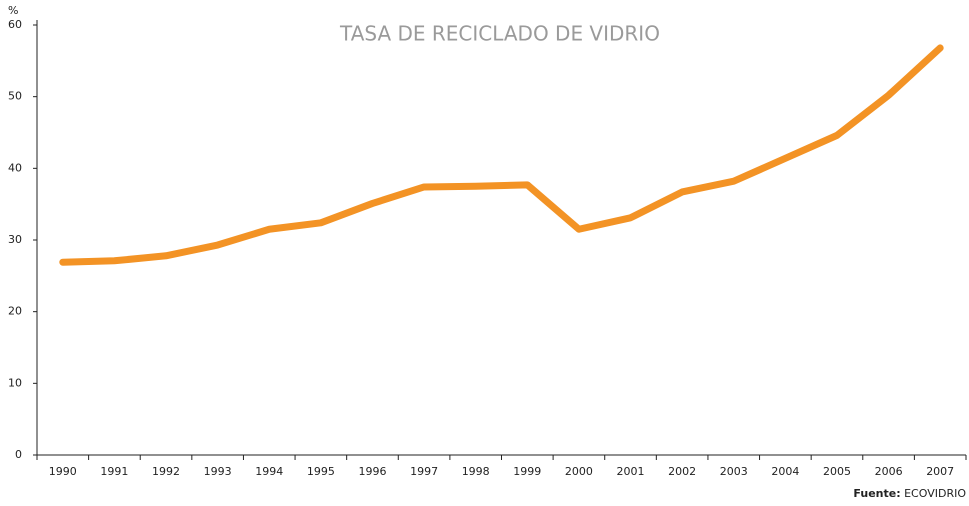 This screenshot has height=506, width=969. What do you see at coordinates (13, 10) in the screenshot?
I see `y-unit: %` at bounding box center [13, 10].